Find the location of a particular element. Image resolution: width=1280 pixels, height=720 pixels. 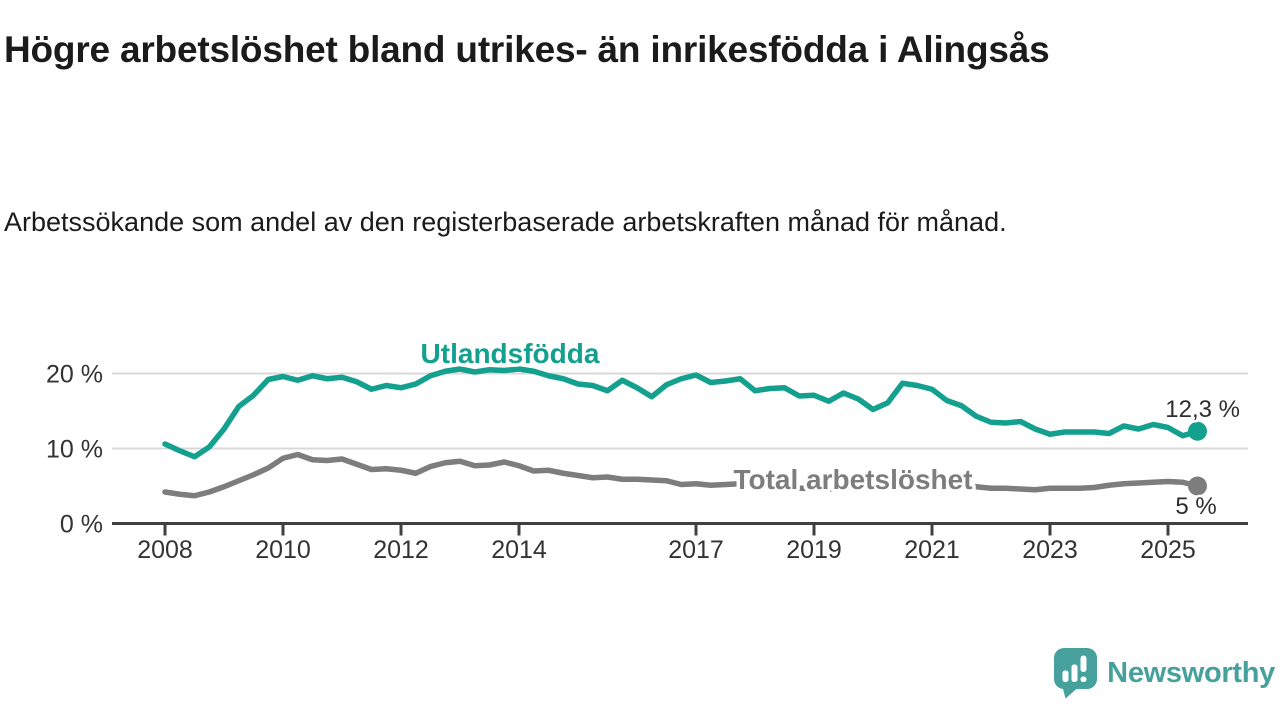

x-axis-tick-label: 2025 is located at coordinates (1168, 550).